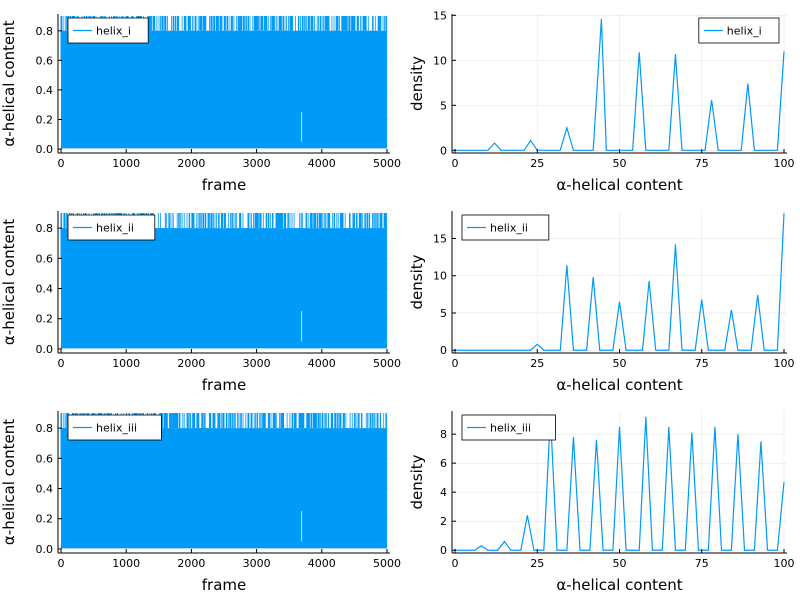 The image size is (800, 600). I want to click on y-tick-label: 2, so click(443, 521).